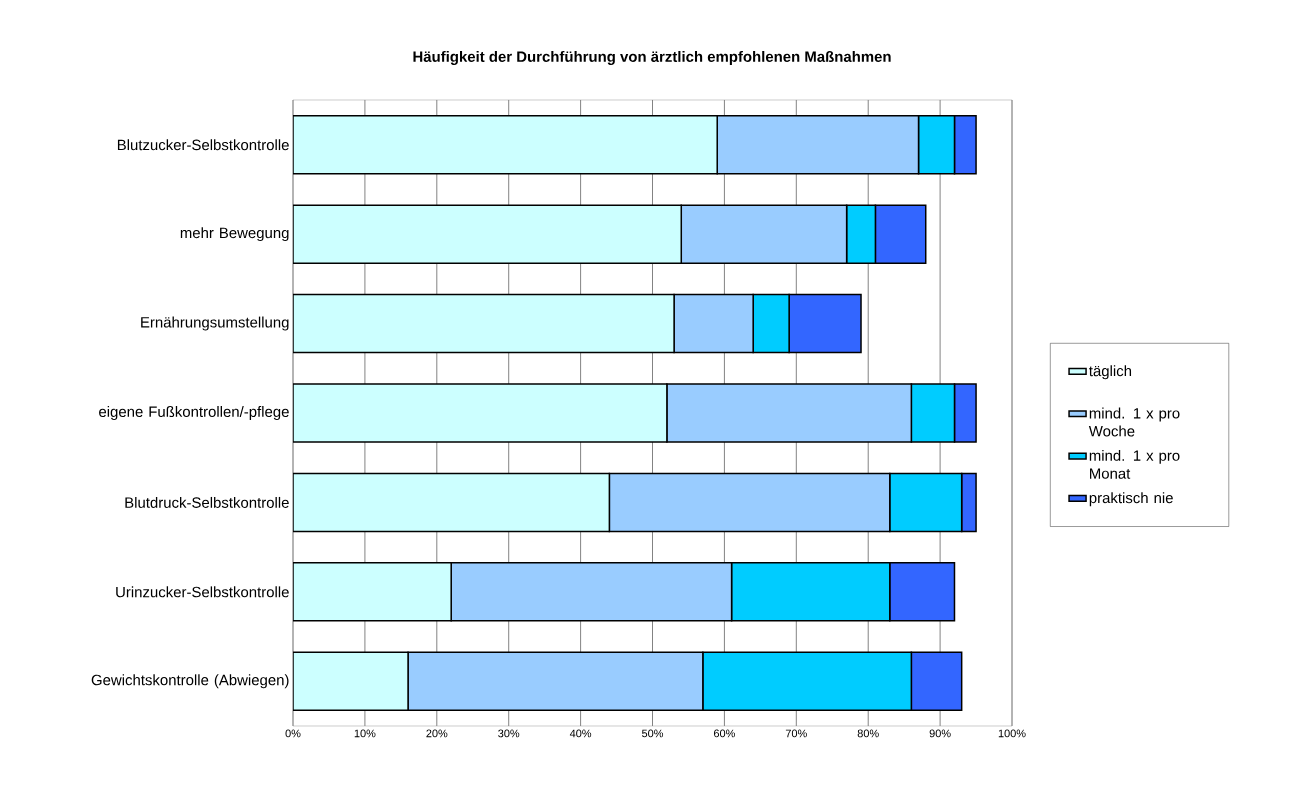 The width and height of the screenshot is (1289, 790). Describe the element at coordinates (194, 413) in the screenshot. I see `y-tick-label: eigene Fußkontrollen/-pflege` at that location.